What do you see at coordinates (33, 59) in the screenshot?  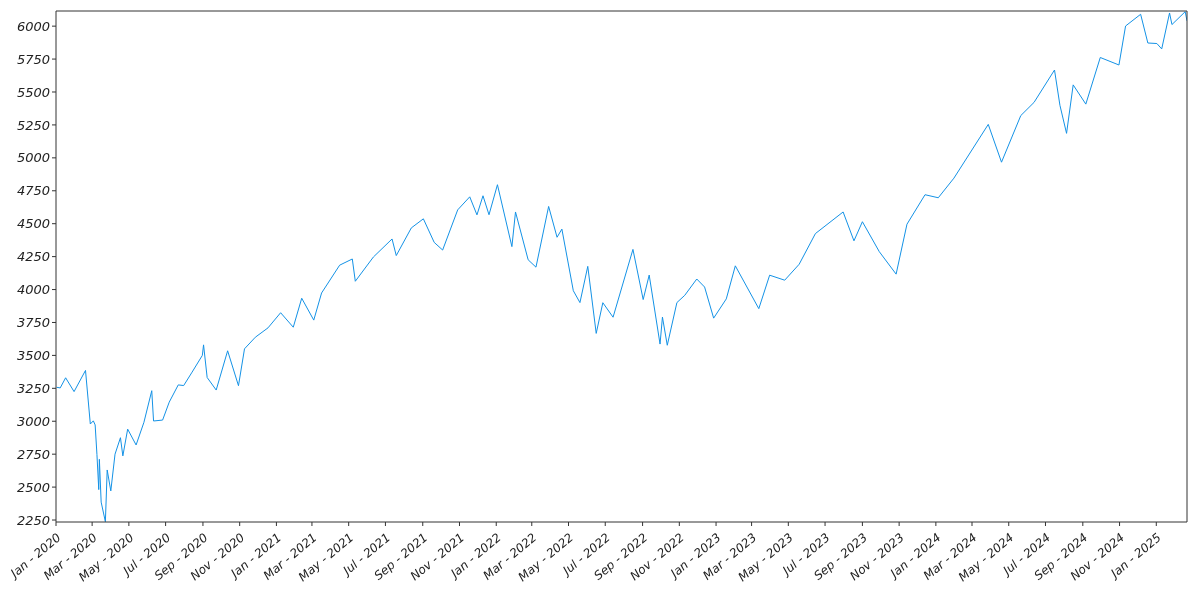 I see `y-tick-label: 5750` at bounding box center [33, 59].